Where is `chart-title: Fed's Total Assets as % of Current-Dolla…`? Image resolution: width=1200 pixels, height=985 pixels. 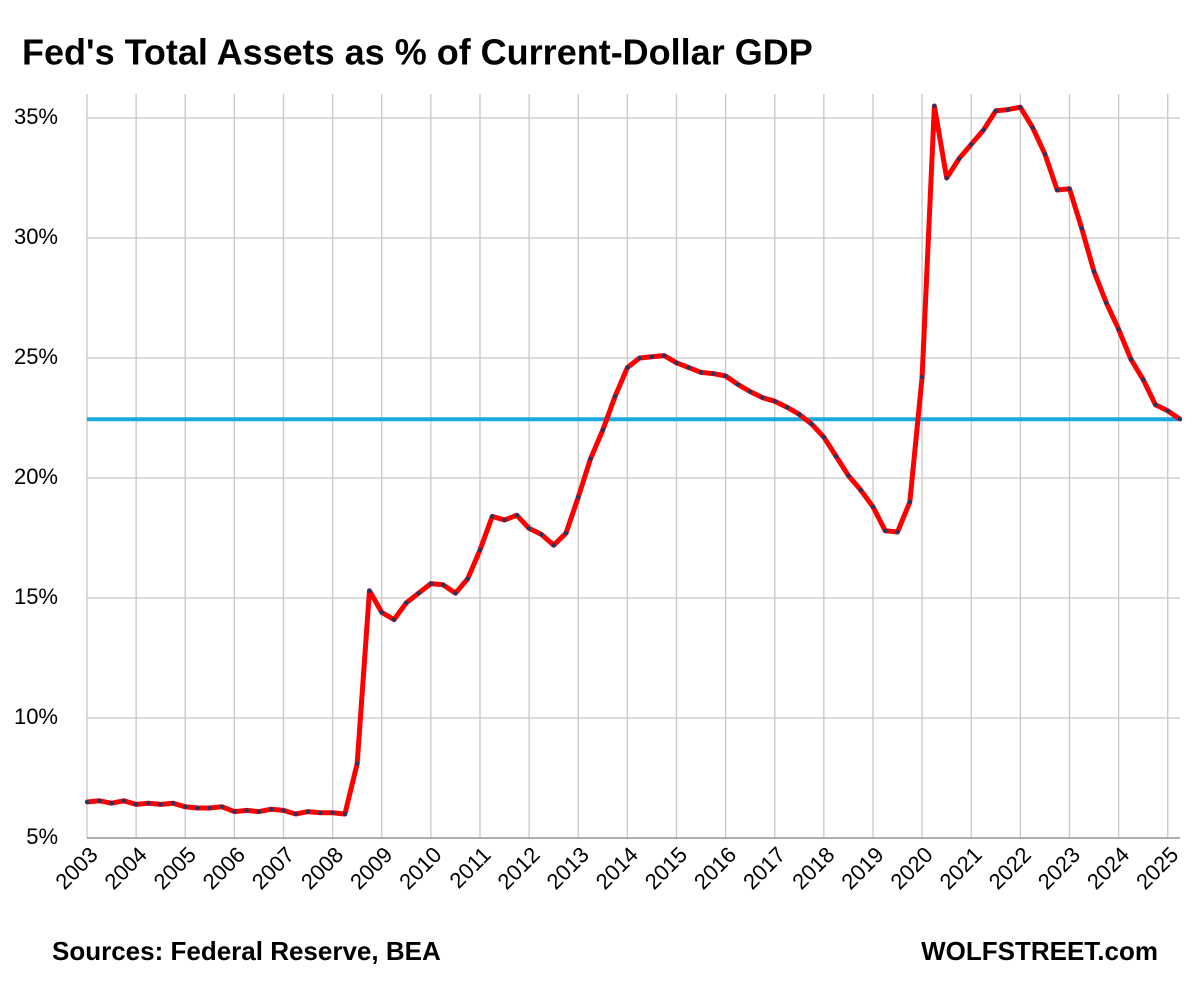
chart-title: Fed's Total Assets as % of Current-Dolla… is located at coordinates (417, 52).